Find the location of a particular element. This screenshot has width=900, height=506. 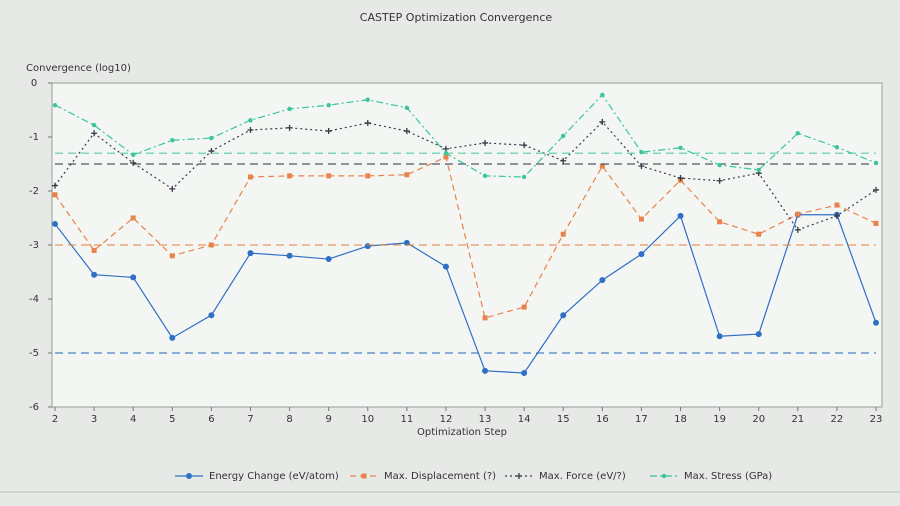

y-tick-label: -5 is located at coordinates (34, 353).